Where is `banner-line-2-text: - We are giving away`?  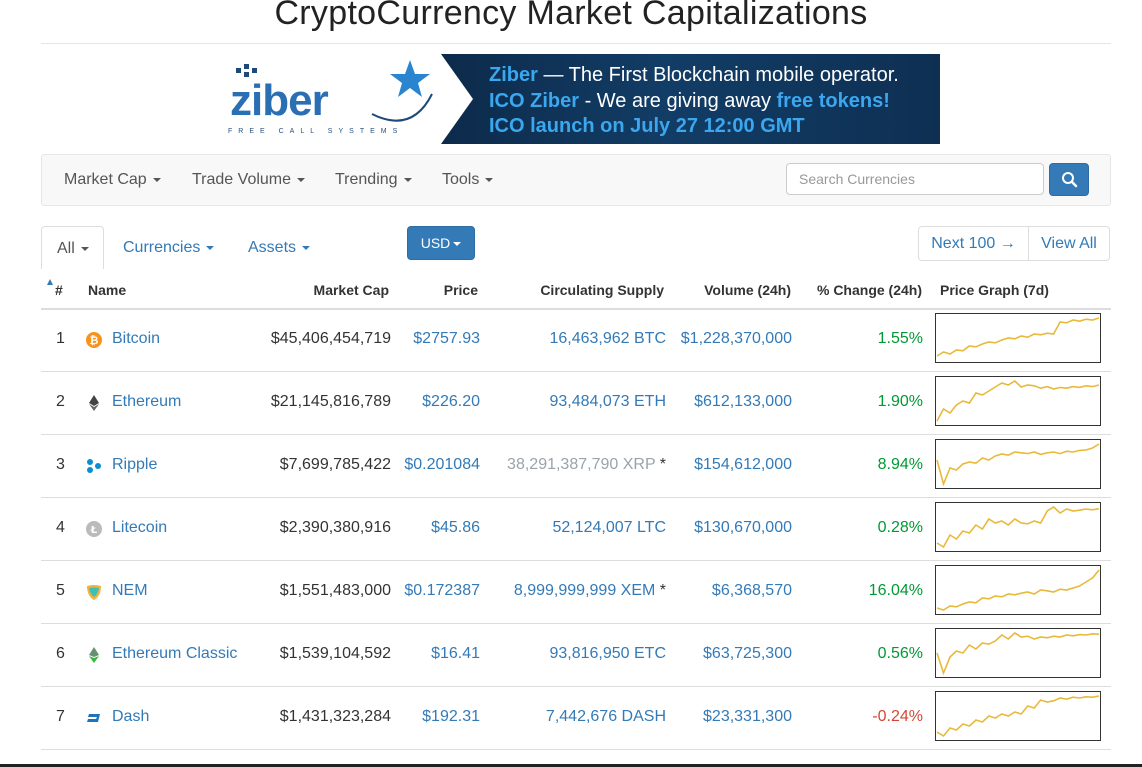
banner-line-2-text: - We are giving away is located at coordinates (678, 101).